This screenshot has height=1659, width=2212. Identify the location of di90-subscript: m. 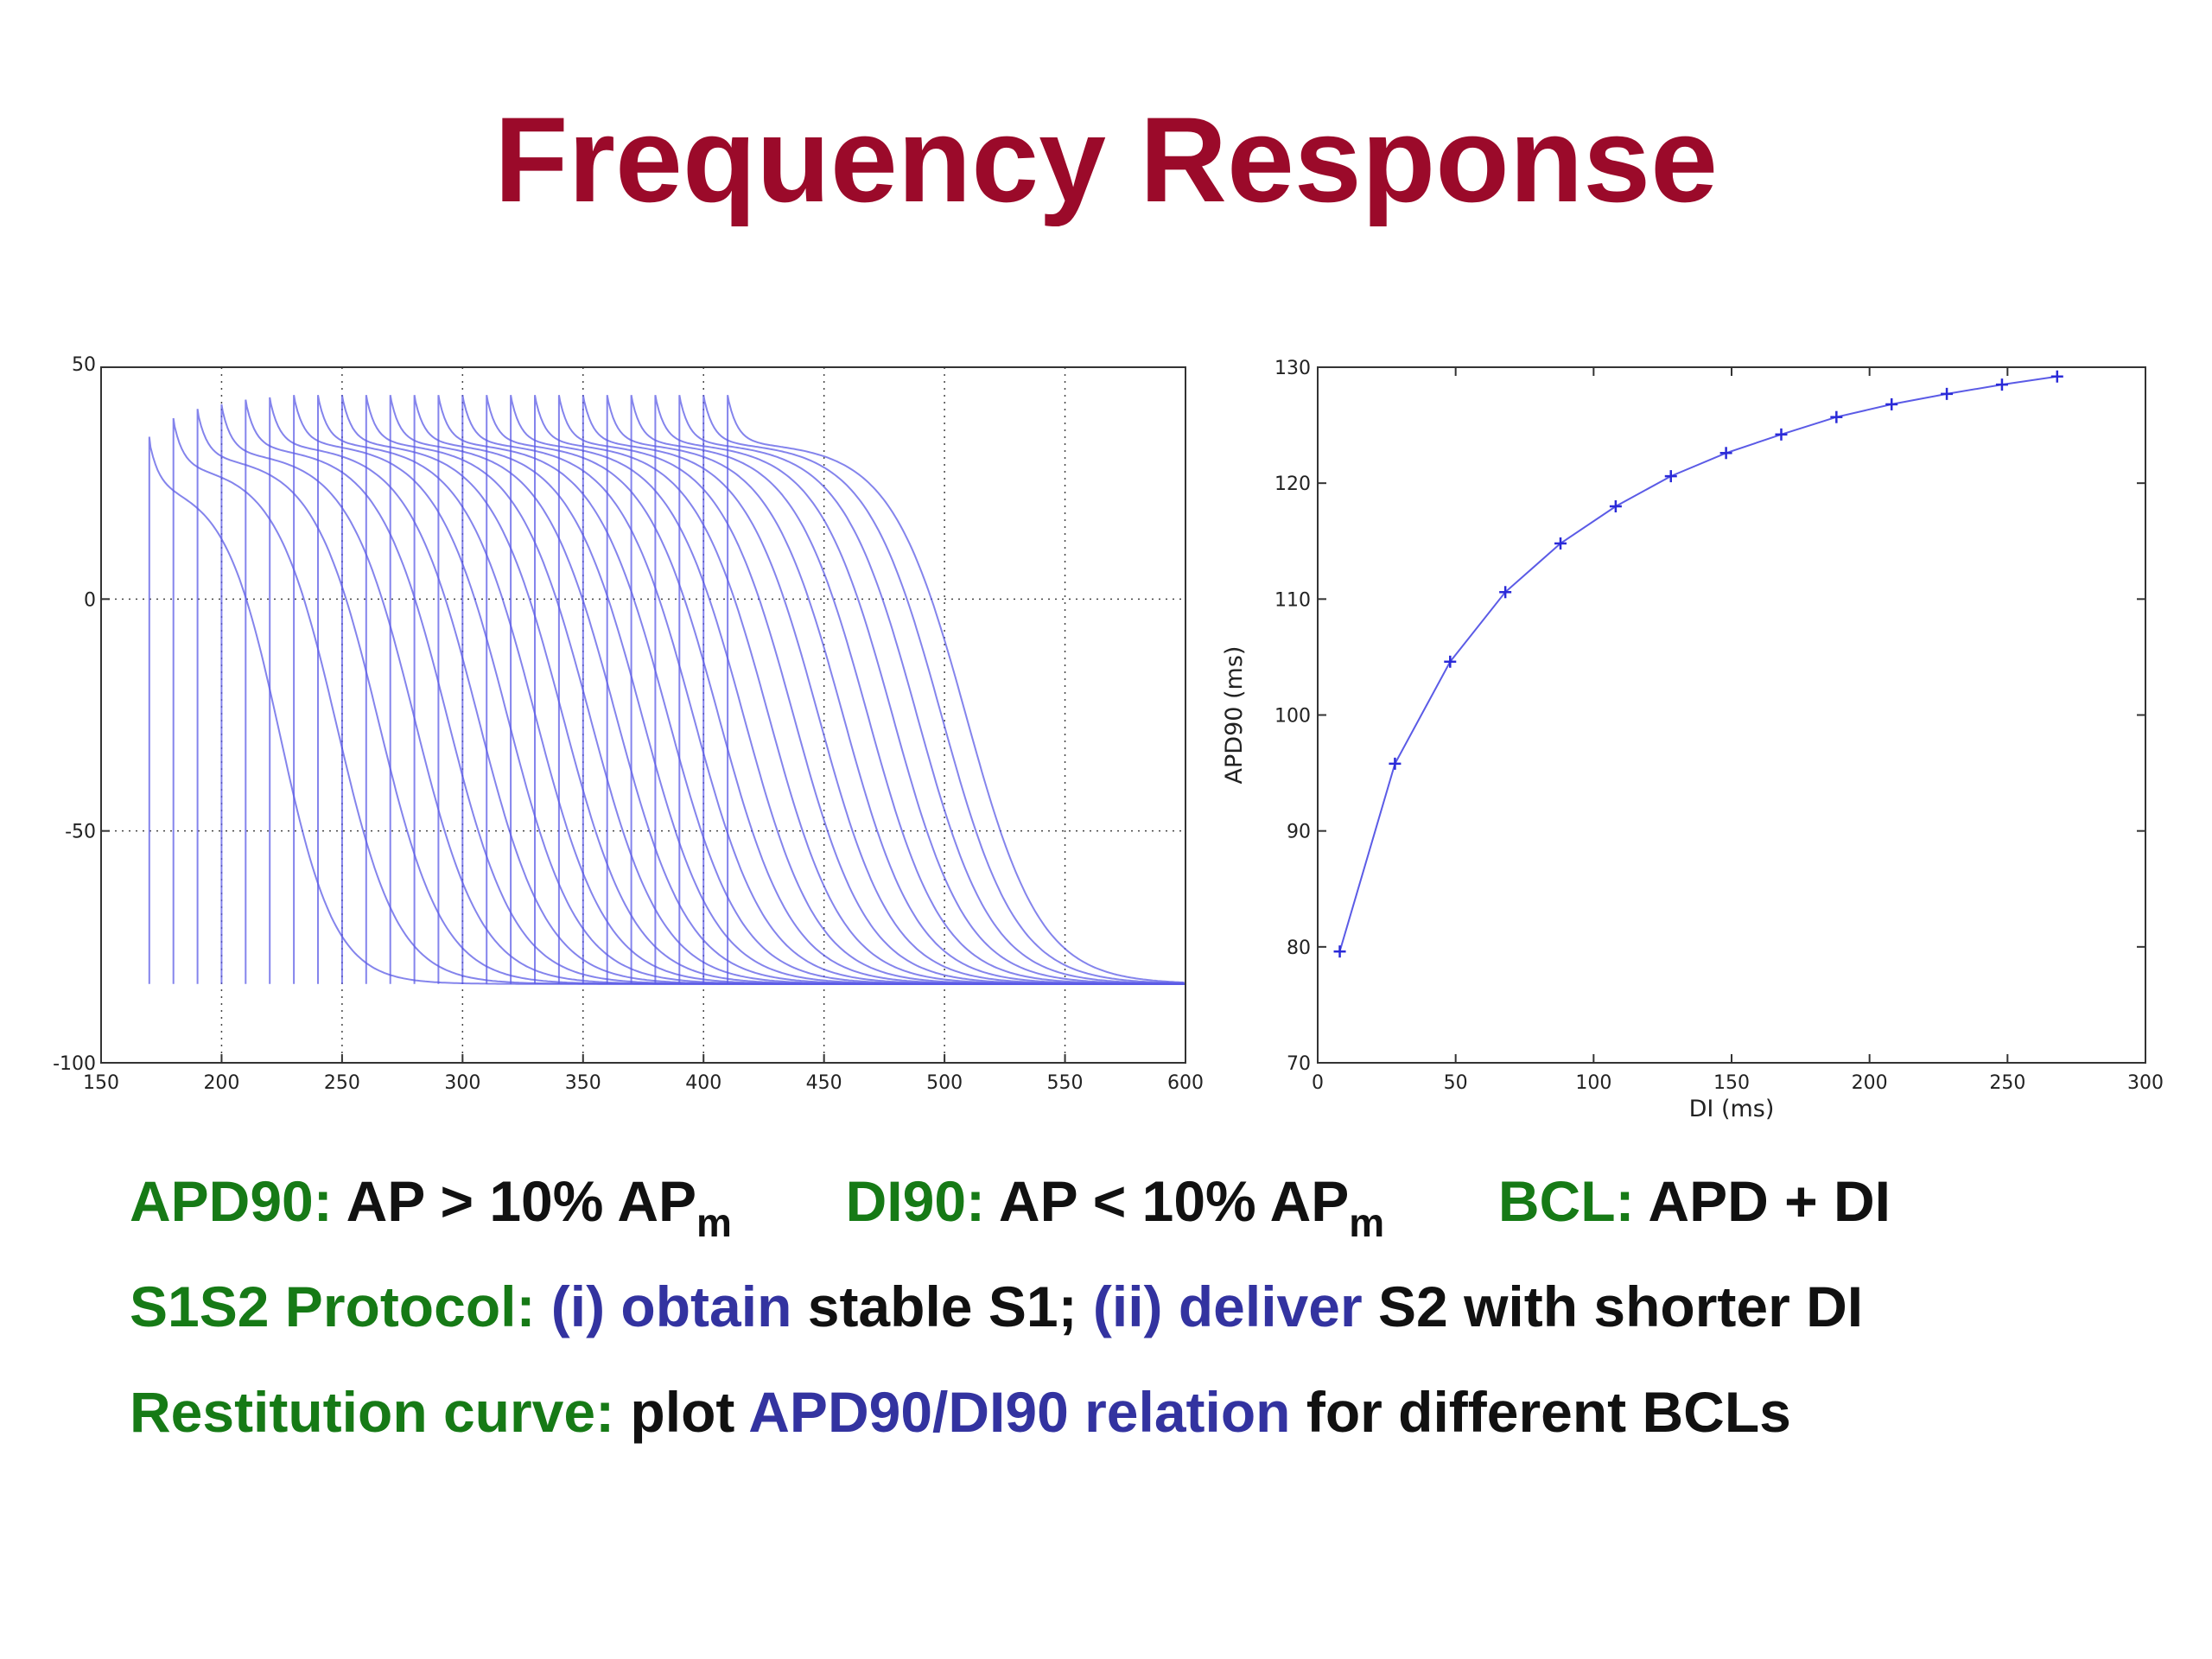
(1367, 1222).